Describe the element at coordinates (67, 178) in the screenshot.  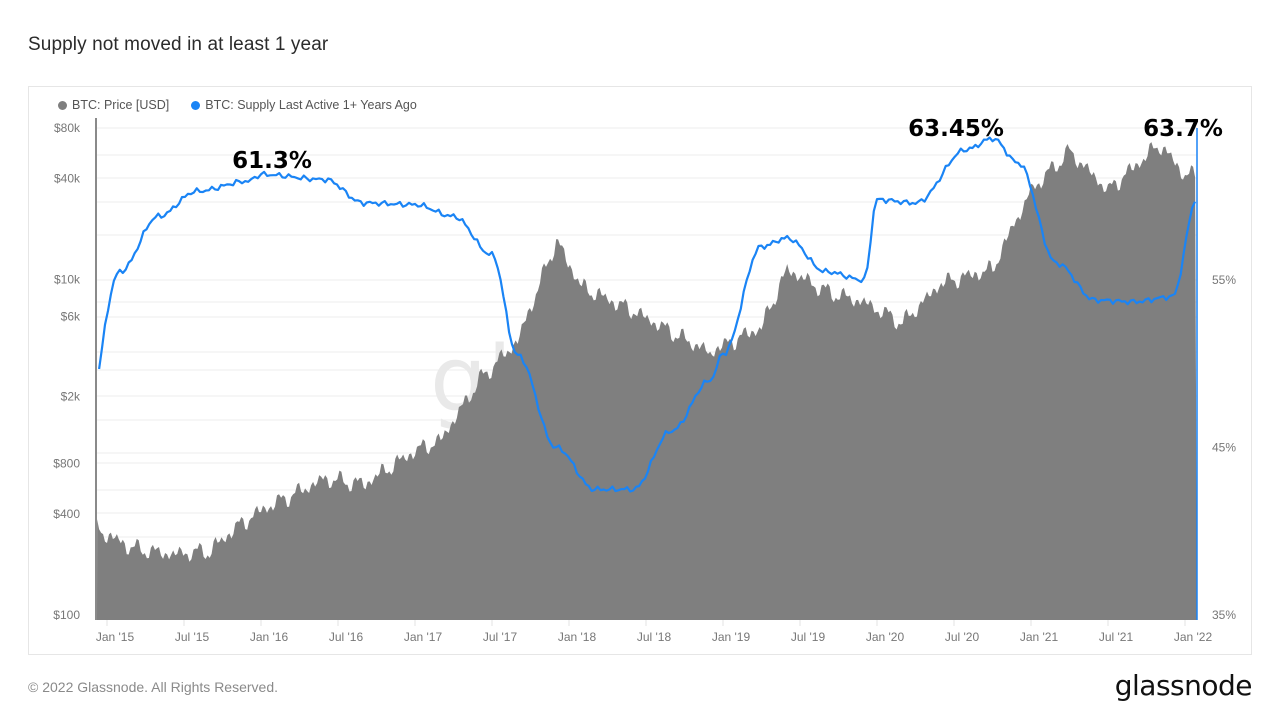
I see `left-tick-label: $40k` at that location.